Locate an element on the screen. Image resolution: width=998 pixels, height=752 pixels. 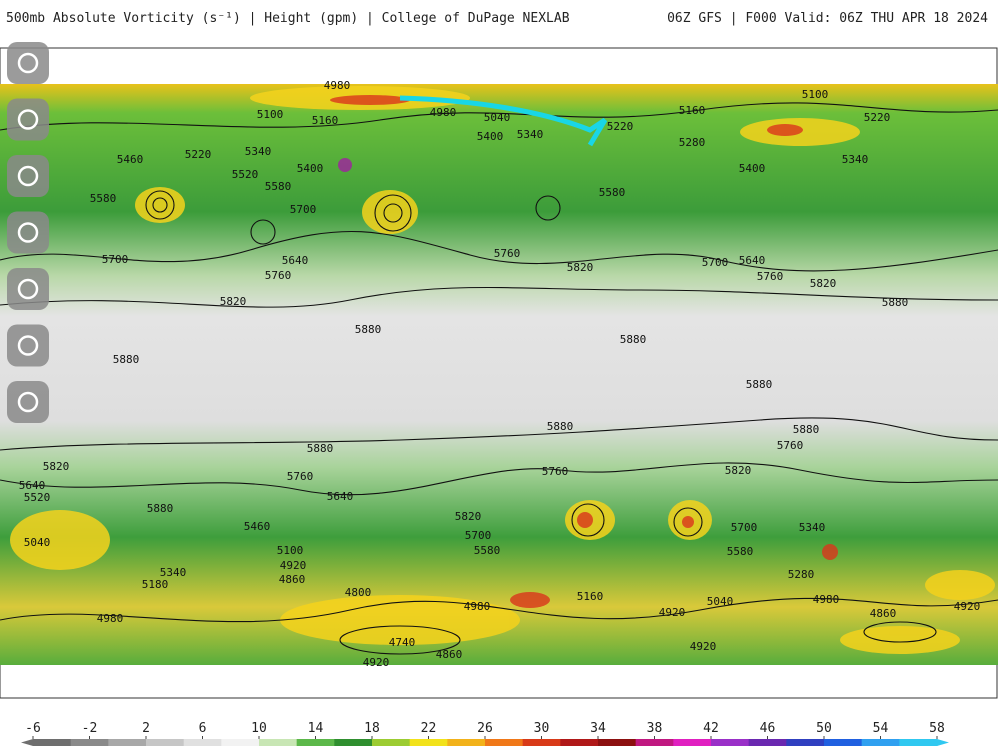
colorbar-tick-label: 42 is located at coordinates (711, 728).